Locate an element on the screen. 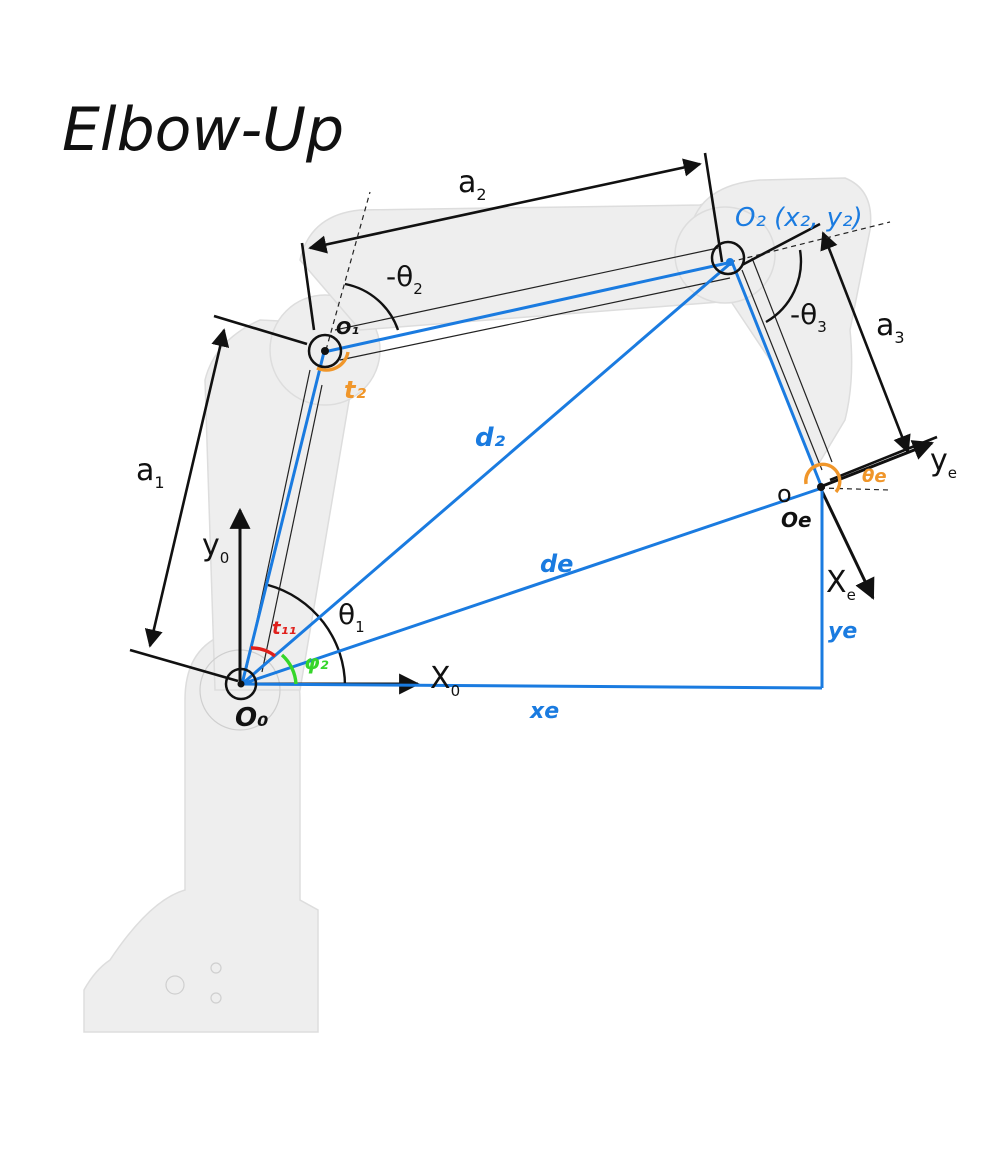 The image size is (1000, 1155). theta2-arc is located at coordinates (372, 306).